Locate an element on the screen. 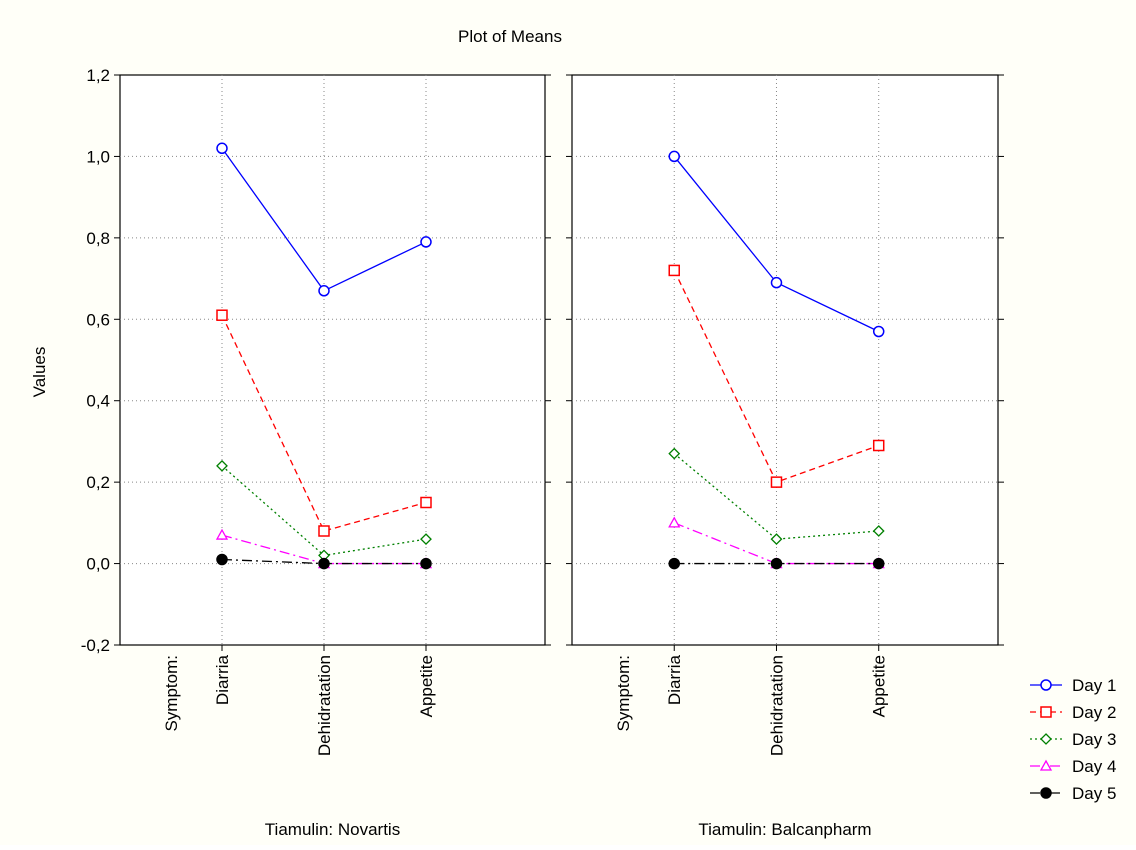 The height and width of the screenshot is (850, 1136). y-axis-label: Values is located at coordinates (39, 372).